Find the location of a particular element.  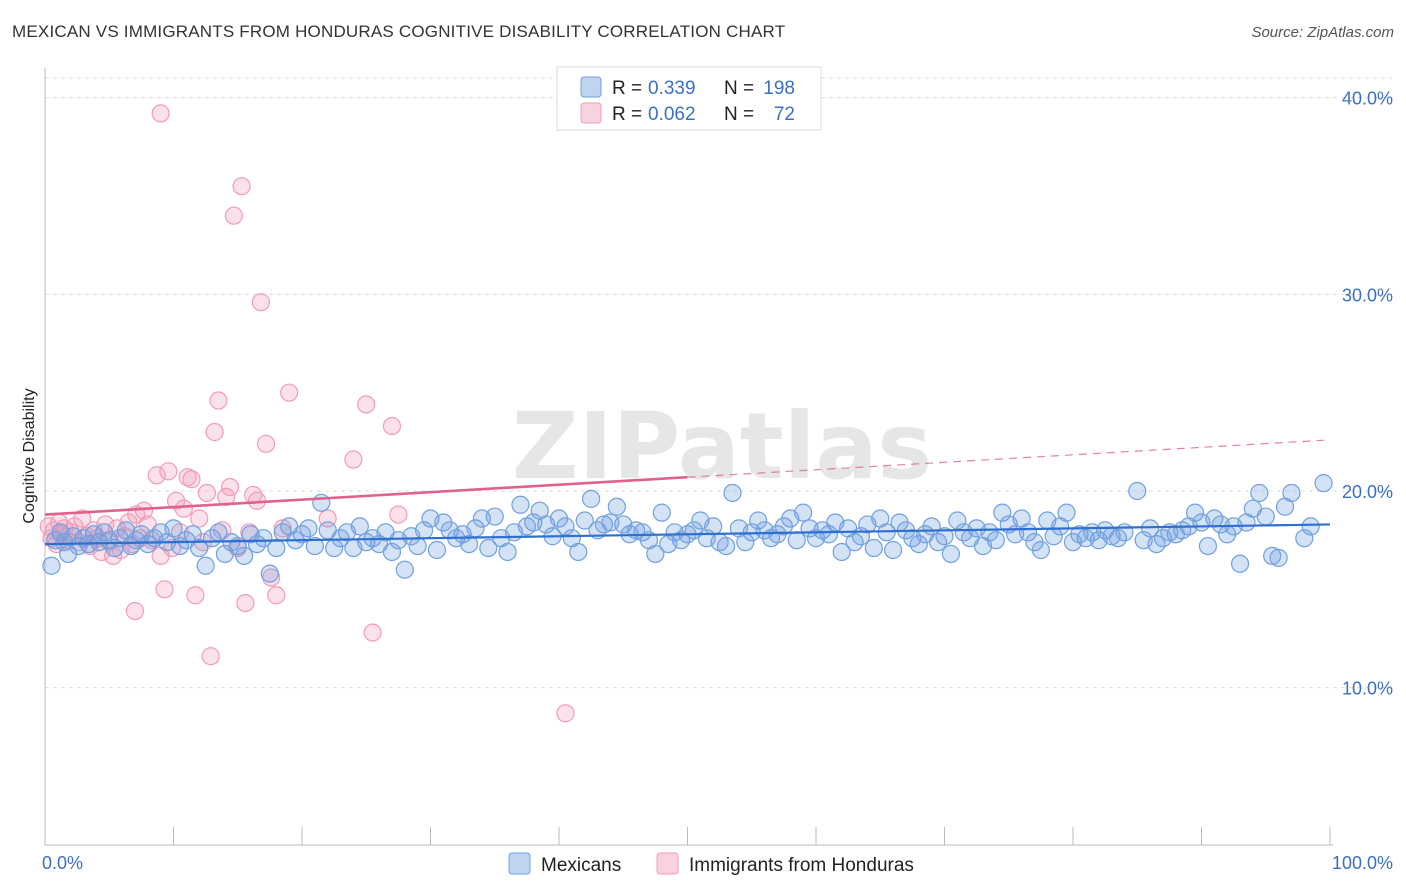

y-tick-labels: 10.0% 20.0% 30.0% 40.0% is located at coordinates (1367, 394).